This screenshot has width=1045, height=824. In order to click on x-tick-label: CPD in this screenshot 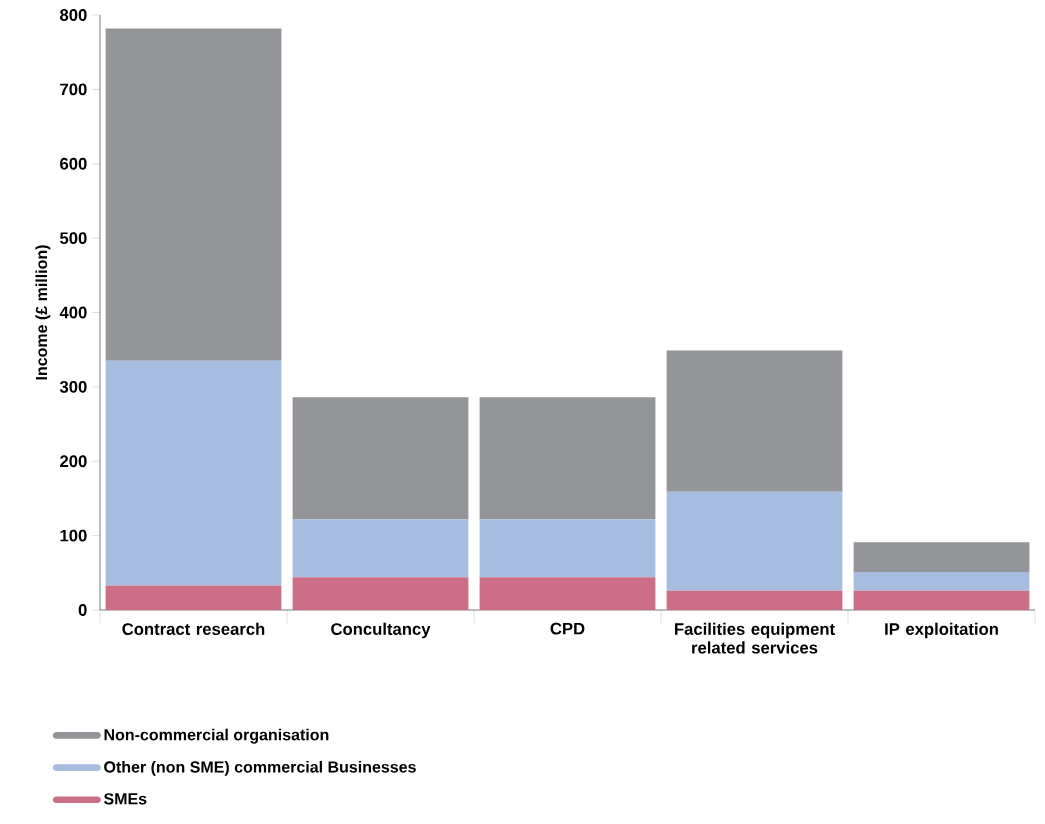, I will do `click(567, 628)`.